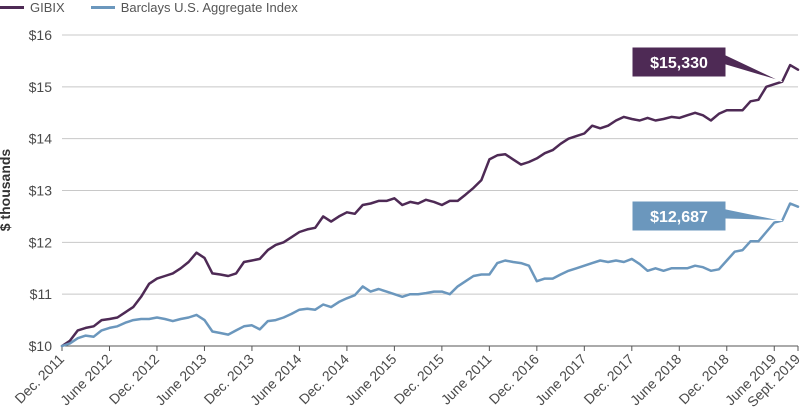 The height and width of the screenshot is (415, 800). I want to click on x-tick-label: June 2012, so click(86, 380).